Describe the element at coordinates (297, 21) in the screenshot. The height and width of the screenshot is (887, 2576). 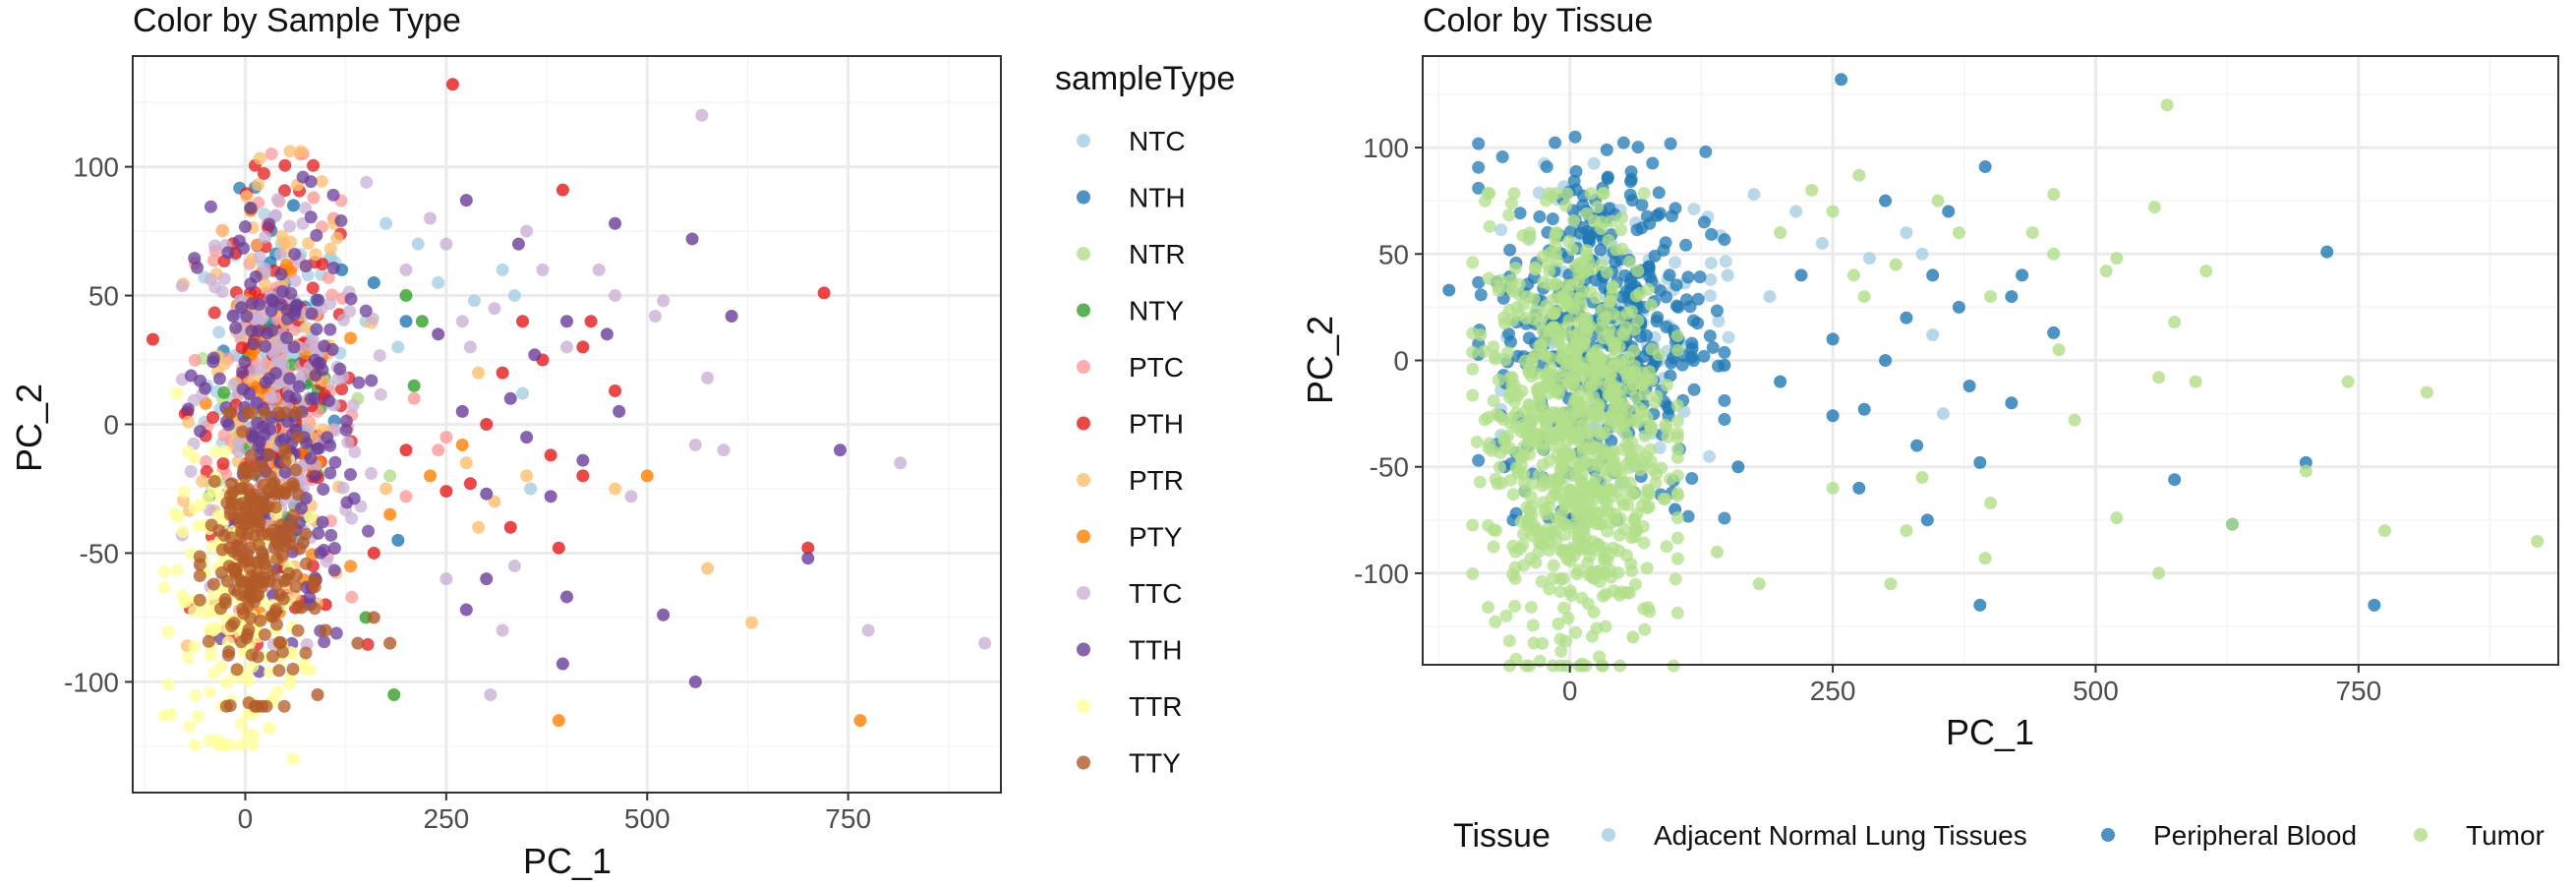
I see `panel-1-title: Color by Sample Type` at that location.